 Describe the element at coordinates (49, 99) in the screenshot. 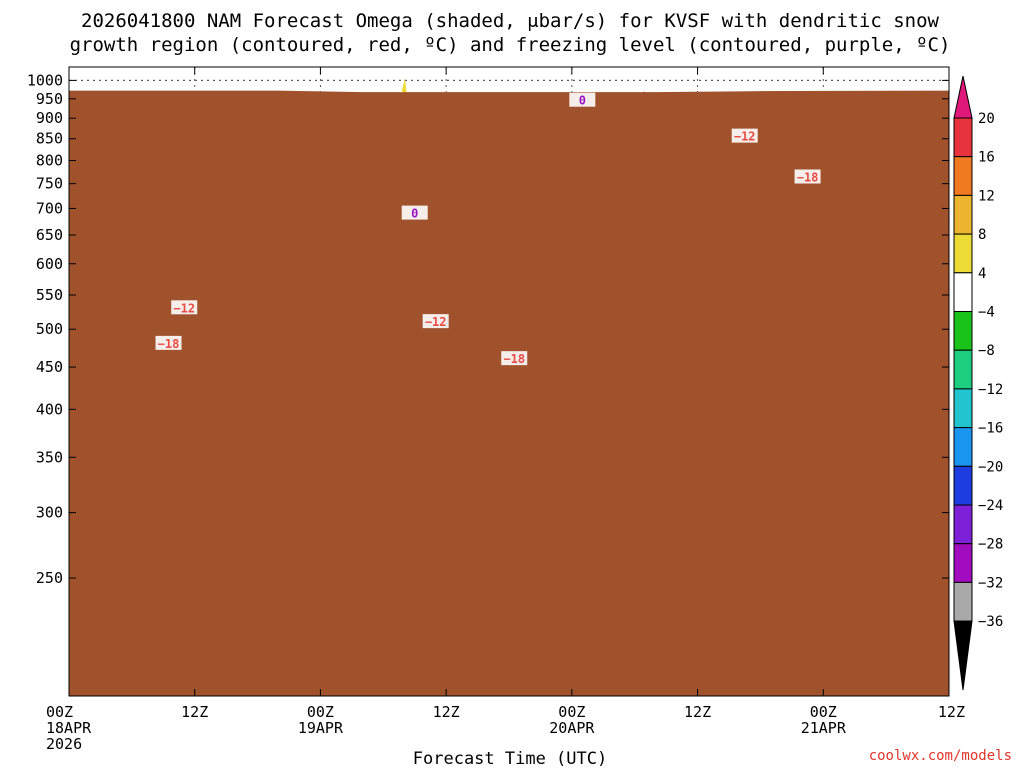

I see `y-tick-label-950: 950` at that location.